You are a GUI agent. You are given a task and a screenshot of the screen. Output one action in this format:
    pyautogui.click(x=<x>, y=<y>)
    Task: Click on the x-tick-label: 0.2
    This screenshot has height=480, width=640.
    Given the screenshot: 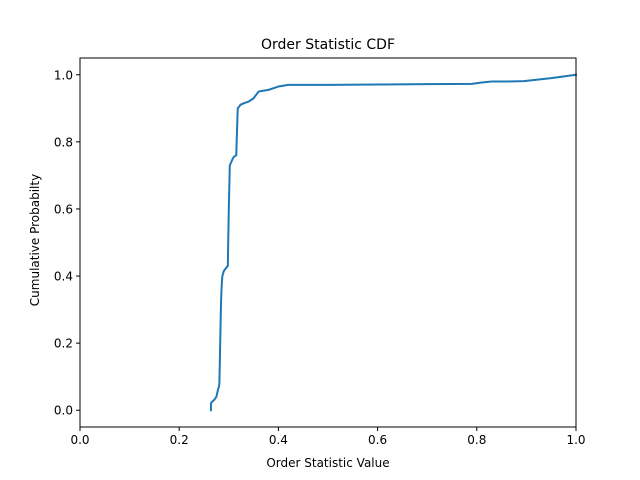 What is the action you would take?
    pyautogui.click(x=179, y=440)
    